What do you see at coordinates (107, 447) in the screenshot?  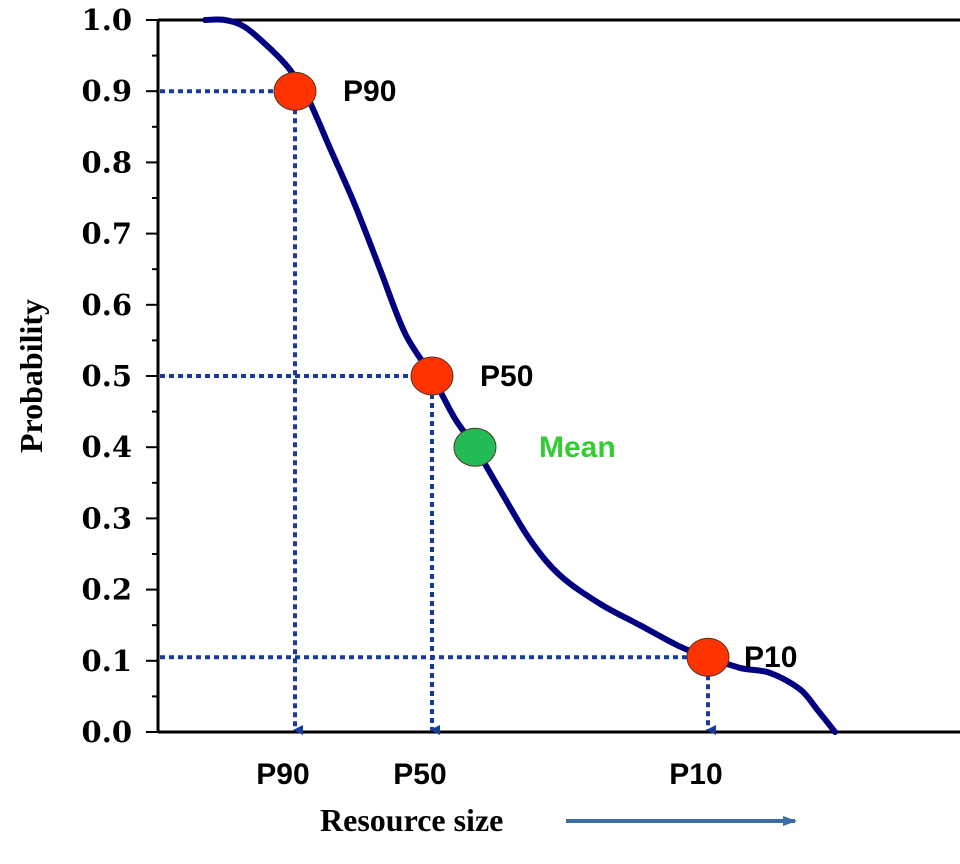 I see `y-tick-label: 0.4` at bounding box center [107, 447].